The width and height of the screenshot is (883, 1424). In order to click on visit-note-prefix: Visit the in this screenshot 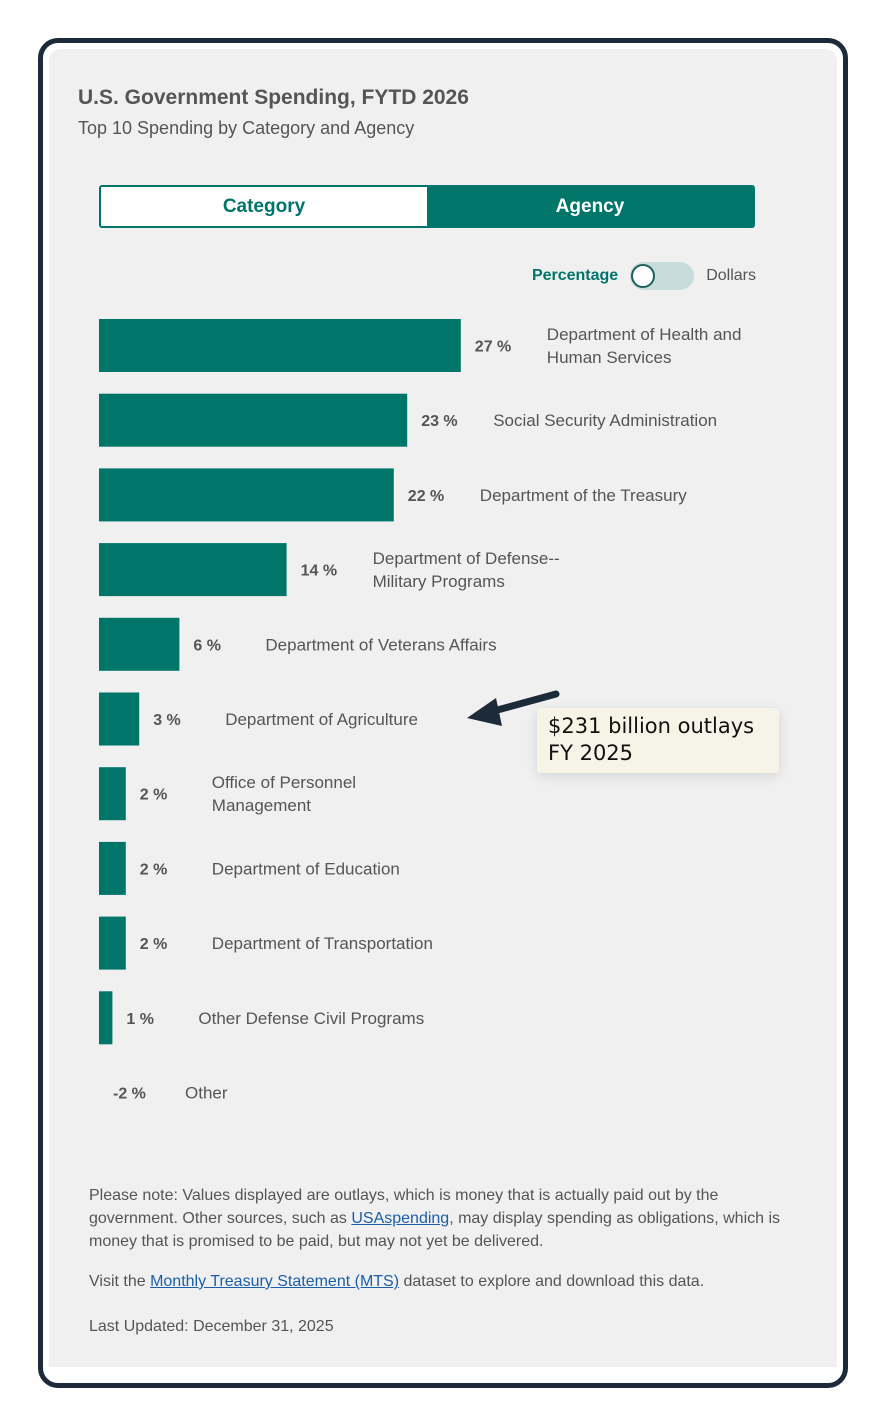, I will do `click(120, 1281)`.